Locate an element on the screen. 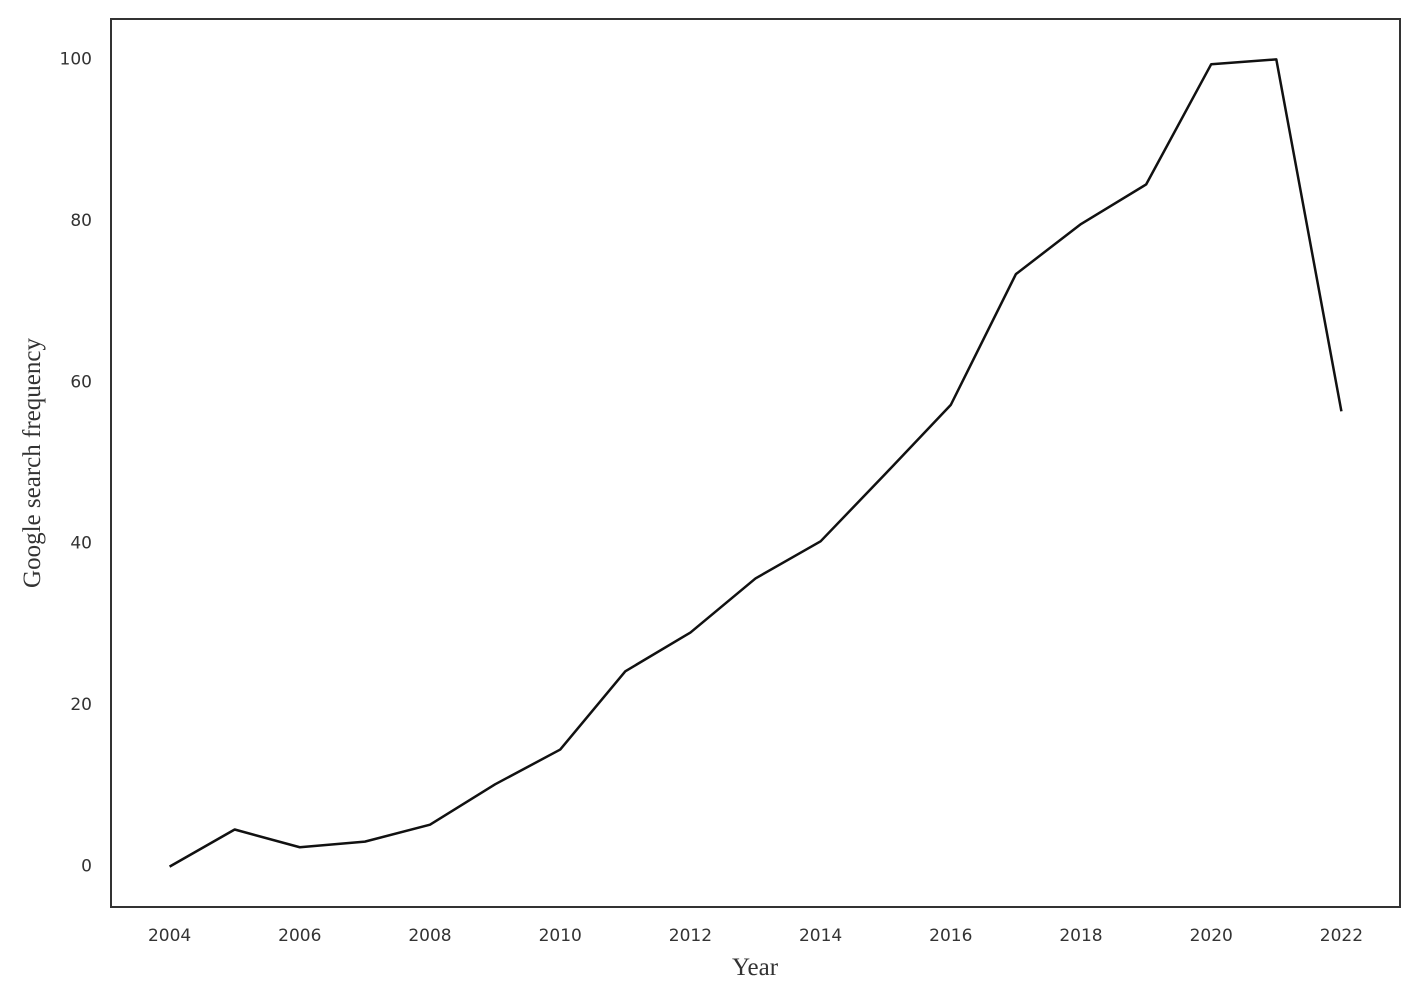 Image resolution: width=1418 pixels, height=992 pixels. y-tick-label: 100 is located at coordinates (76, 59).